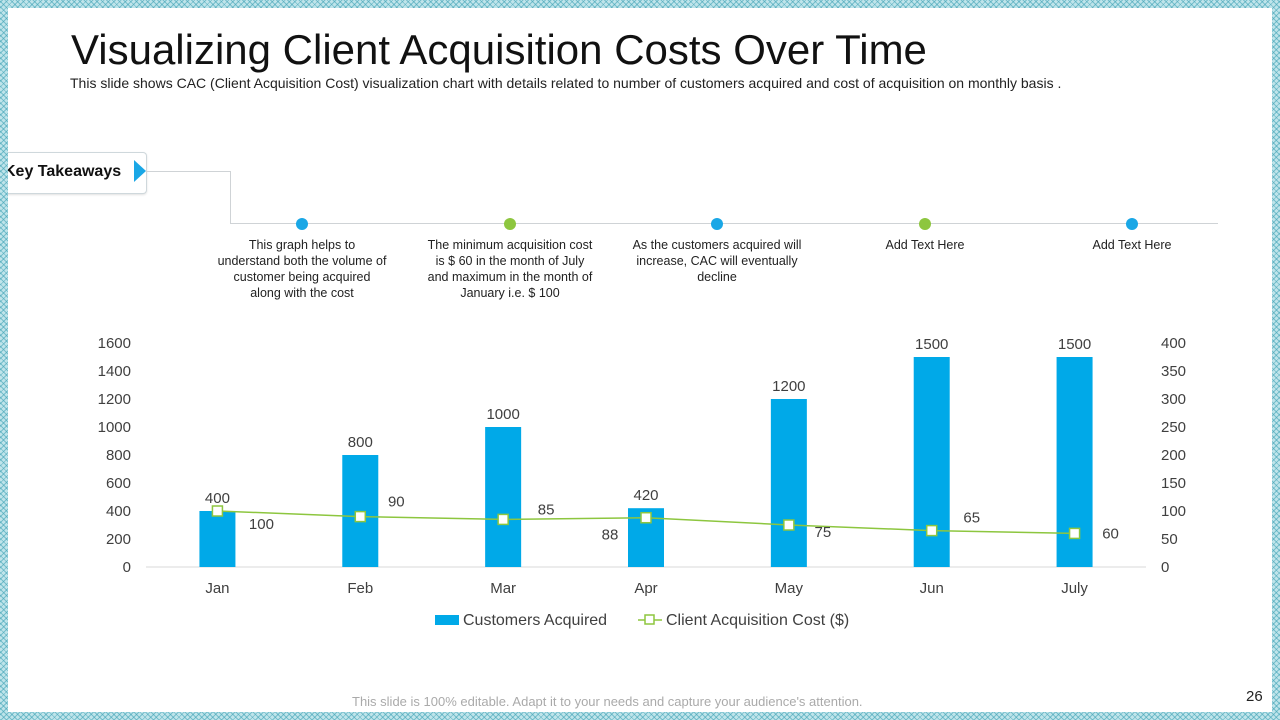 The height and width of the screenshot is (720, 1280). Describe the element at coordinates (1173, 427) in the screenshot. I see `y-right-tick-label: 250` at that location.